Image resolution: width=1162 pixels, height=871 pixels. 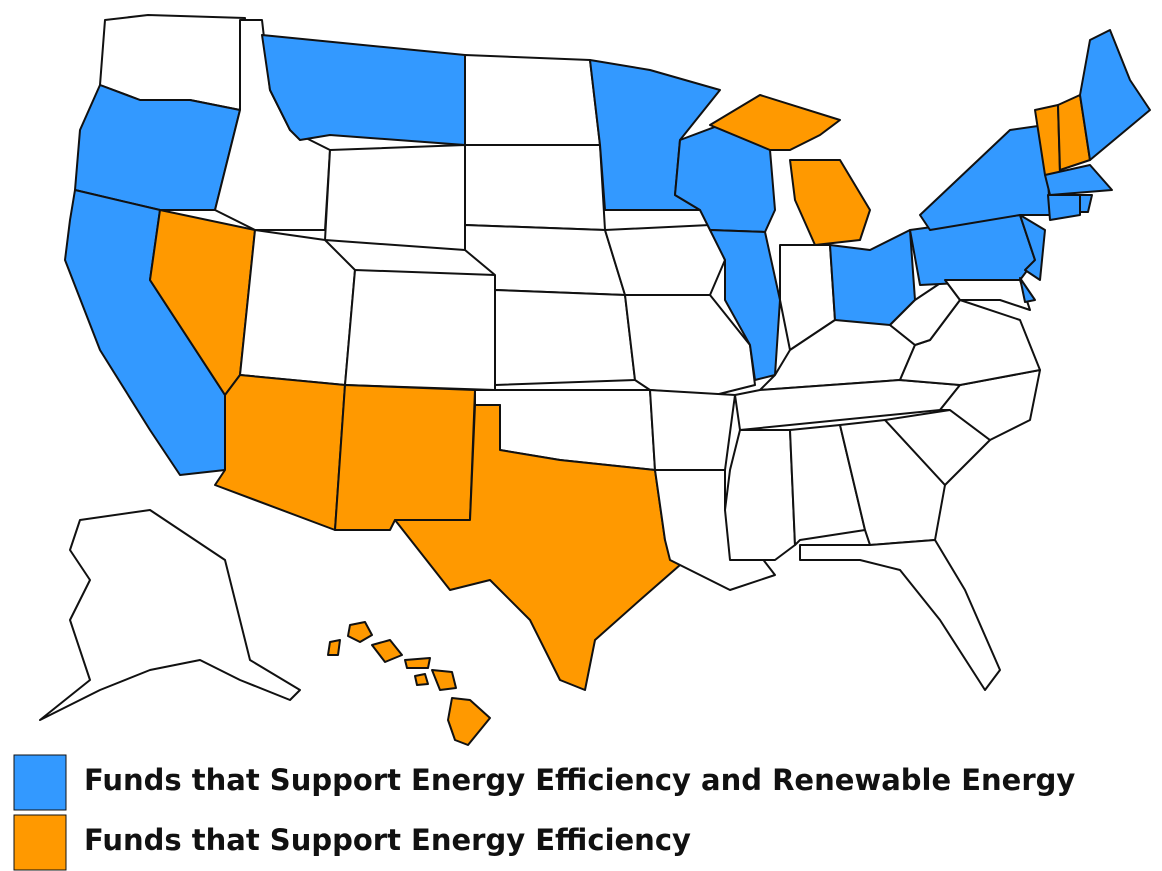 I want to click on michigan-lower, so click(x=830, y=202).